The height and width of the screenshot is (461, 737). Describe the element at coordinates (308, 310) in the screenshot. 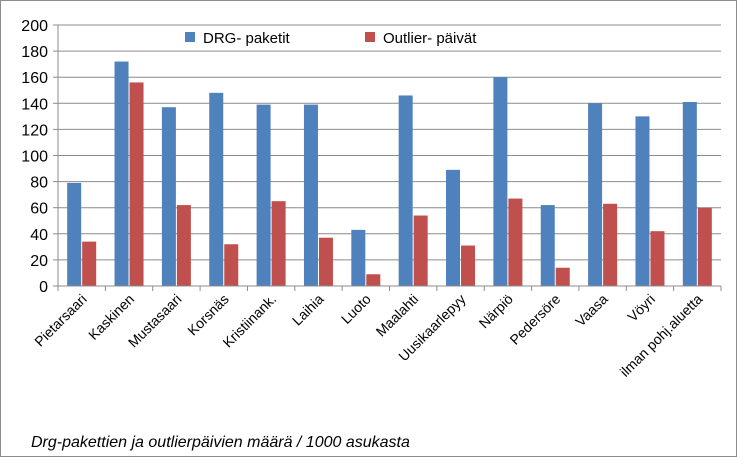

I see `x-tick-label: Laihia` at that location.